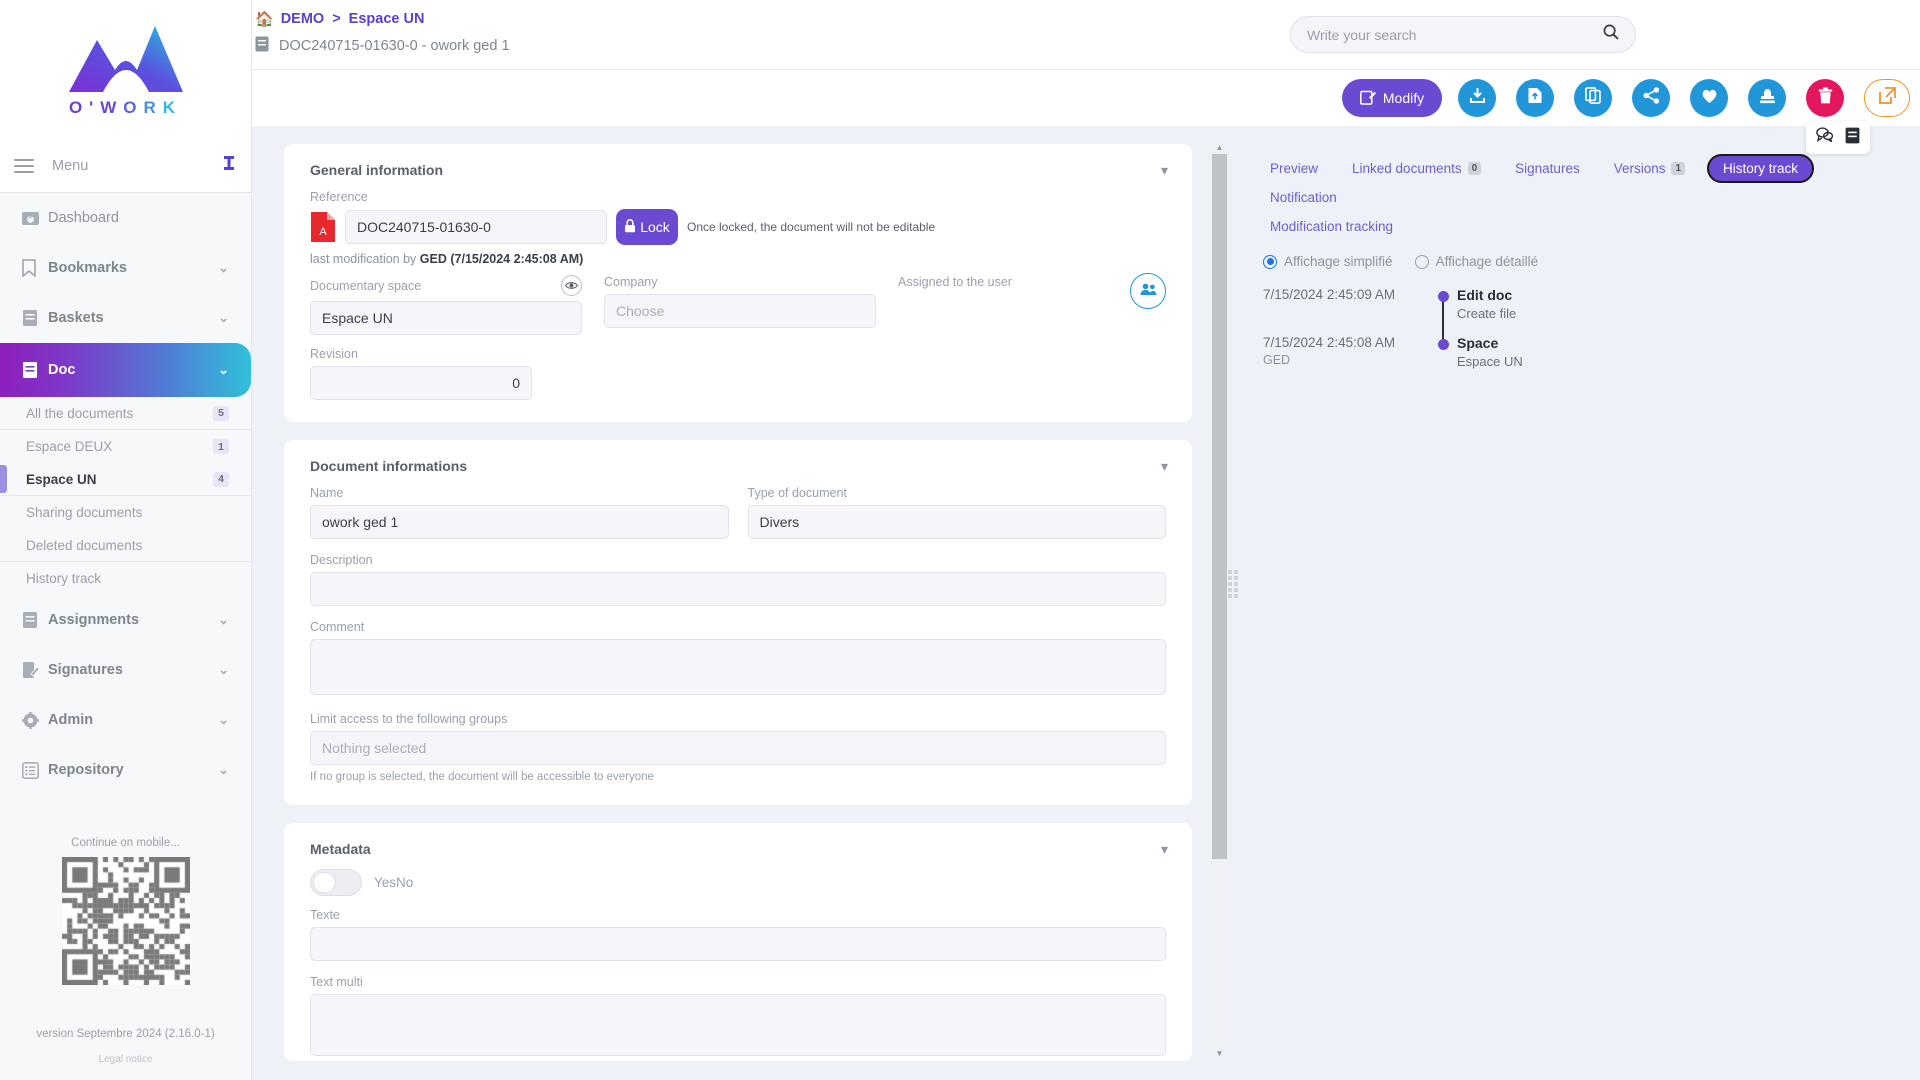 The height and width of the screenshot is (1080, 1920). I want to click on tab-label: Linked documents, so click(1407, 168).